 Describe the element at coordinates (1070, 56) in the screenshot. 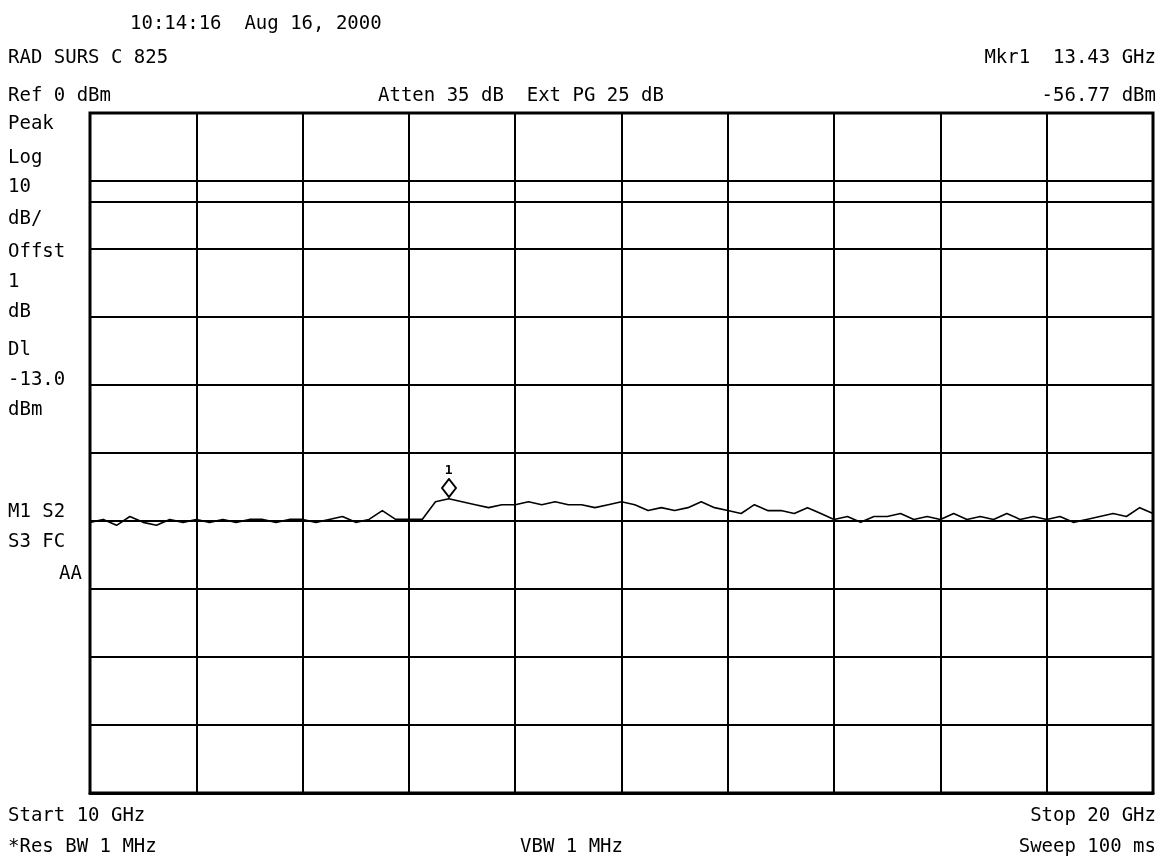

I see `text: Mkr1 13.43 GHz` at that location.